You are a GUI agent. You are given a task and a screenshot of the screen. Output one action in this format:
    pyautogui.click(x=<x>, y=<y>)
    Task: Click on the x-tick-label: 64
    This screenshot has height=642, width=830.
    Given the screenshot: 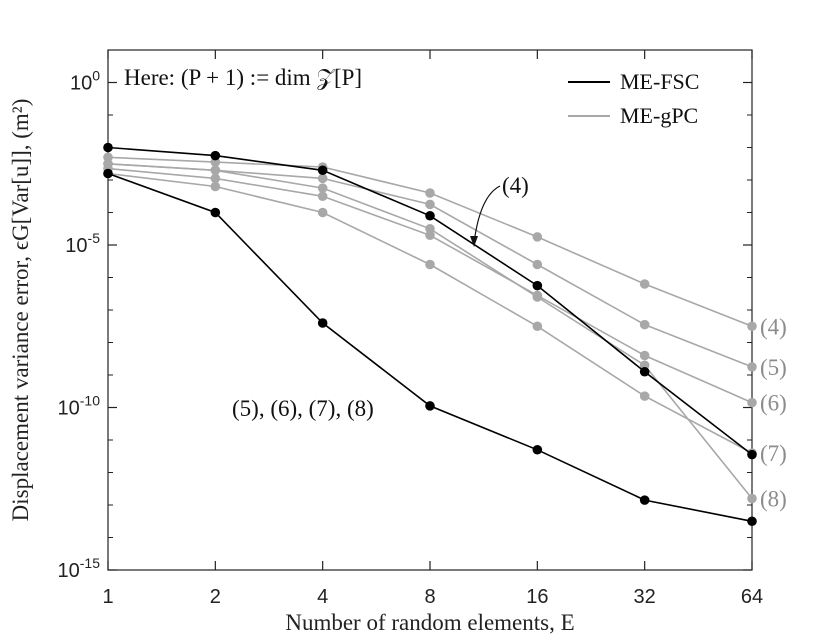 What is the action you would take?
    pyautogui.click(x=752, y=597)
    